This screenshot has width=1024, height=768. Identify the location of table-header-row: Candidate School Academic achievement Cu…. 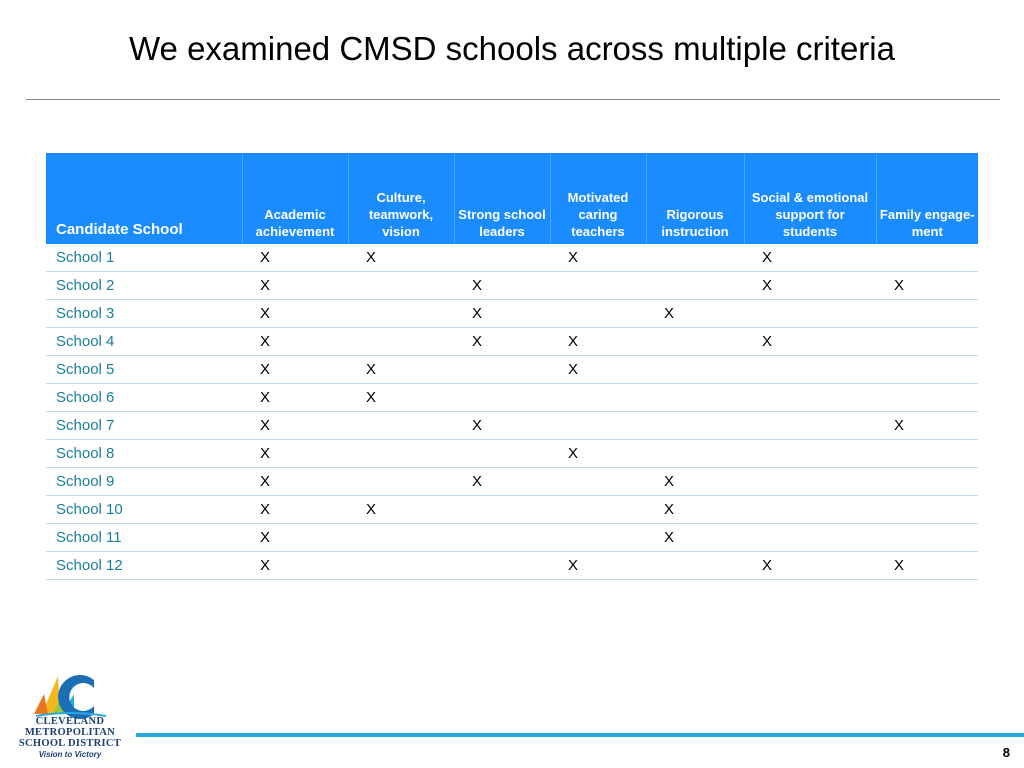
(512, 198).